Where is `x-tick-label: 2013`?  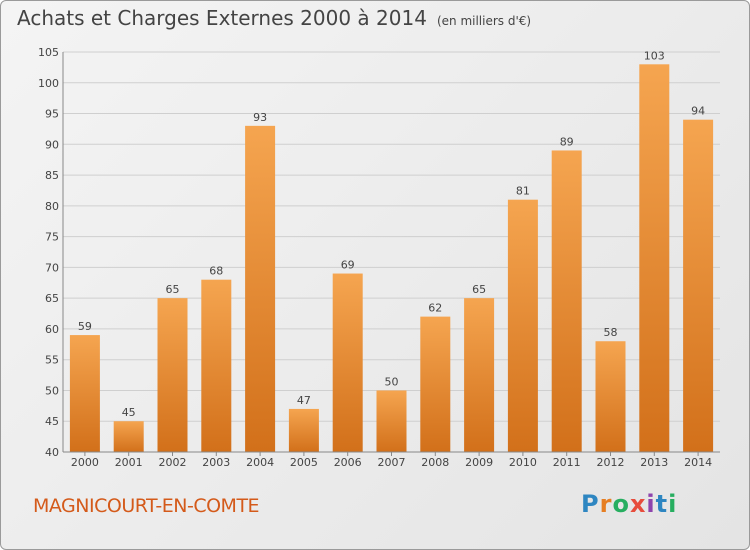 x-tick-label: 2013 is located at coordinates (654, 462).